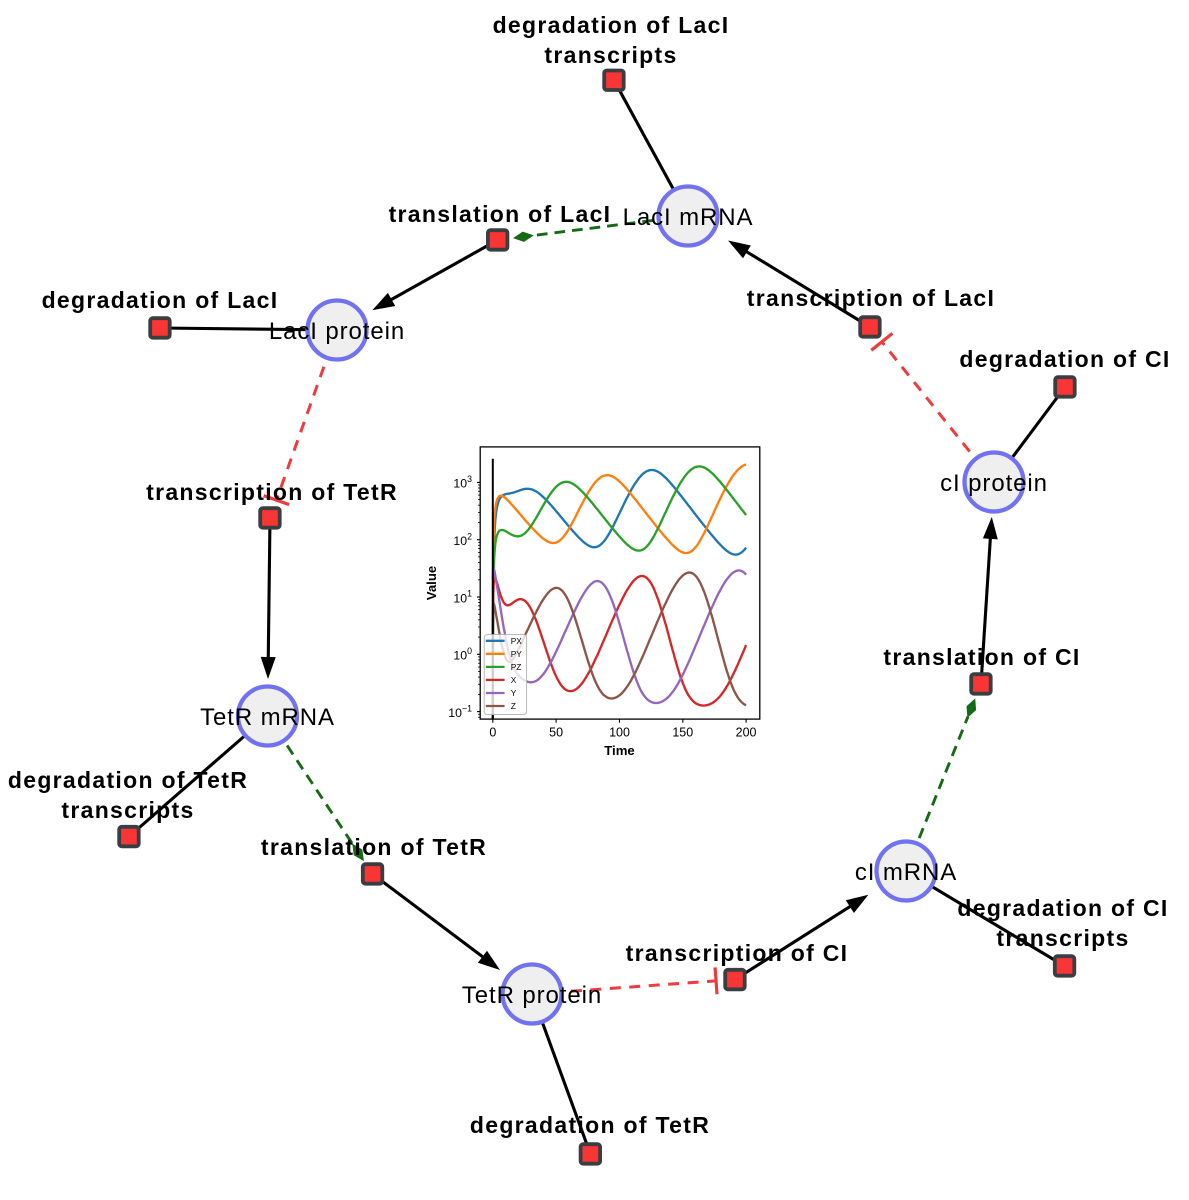 This screenshot has height=1200, width=1189. Describe the element at coordinates (981, 657) in the screenshot. I see `svg-text: translation of CI` at that location.